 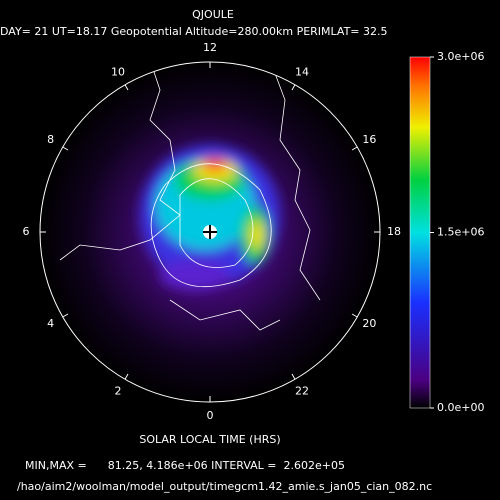 What do you see at coordinates (460, 232) in the screenshot?
I see `colorbar-label: 1.5e+06` at bounding box center [460, 232].